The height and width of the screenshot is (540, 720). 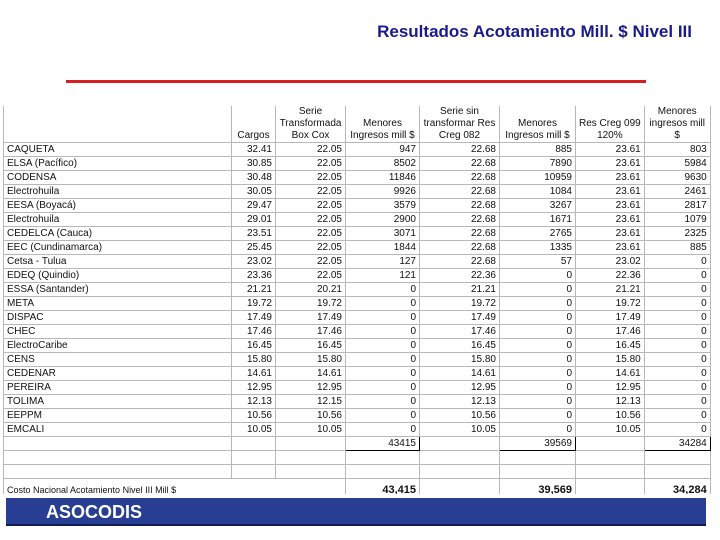 I want to click on utility-name-cell: META, so click(x=117, y=303).